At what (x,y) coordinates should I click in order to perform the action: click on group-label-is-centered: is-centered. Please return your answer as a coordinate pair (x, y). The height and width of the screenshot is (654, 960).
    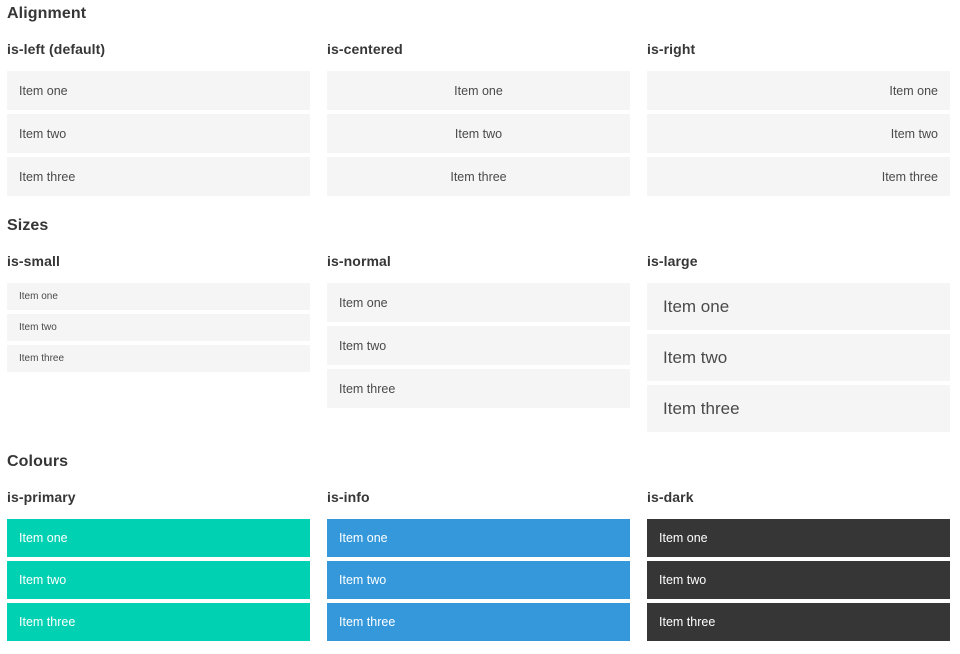
    Looking at the image, I should click on (365, 49).